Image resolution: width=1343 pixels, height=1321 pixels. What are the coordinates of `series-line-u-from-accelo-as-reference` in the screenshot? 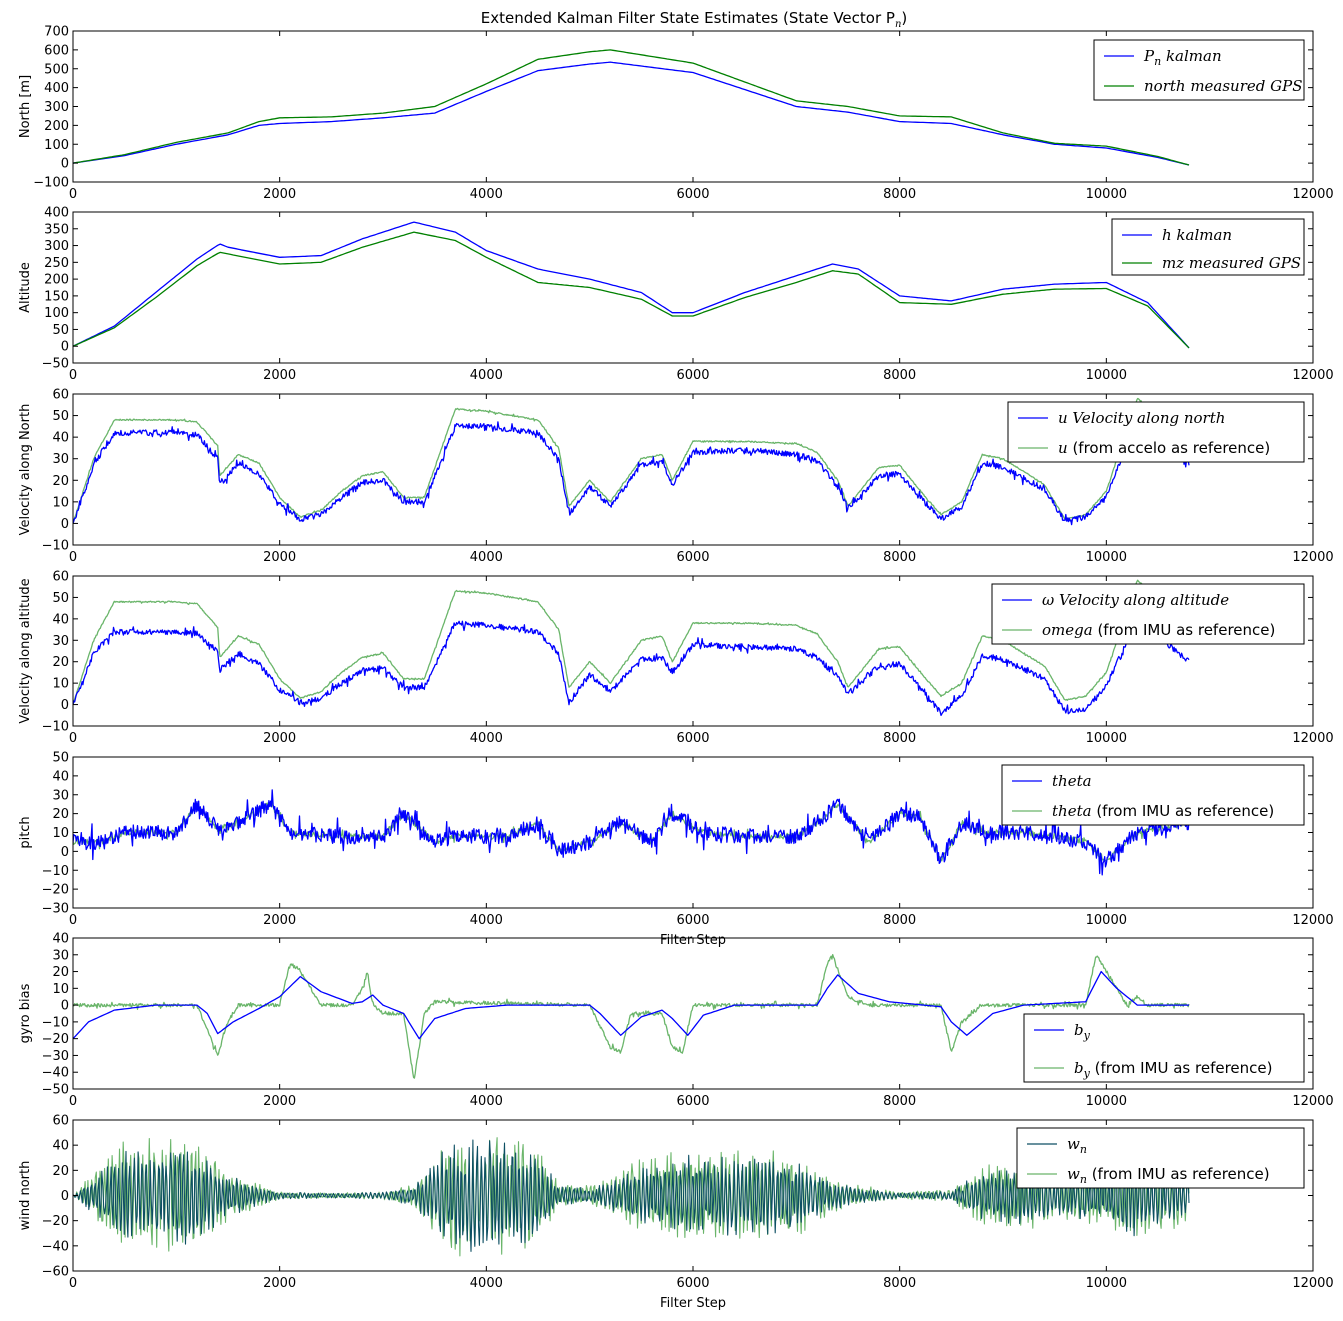 It's located at (631, 460).